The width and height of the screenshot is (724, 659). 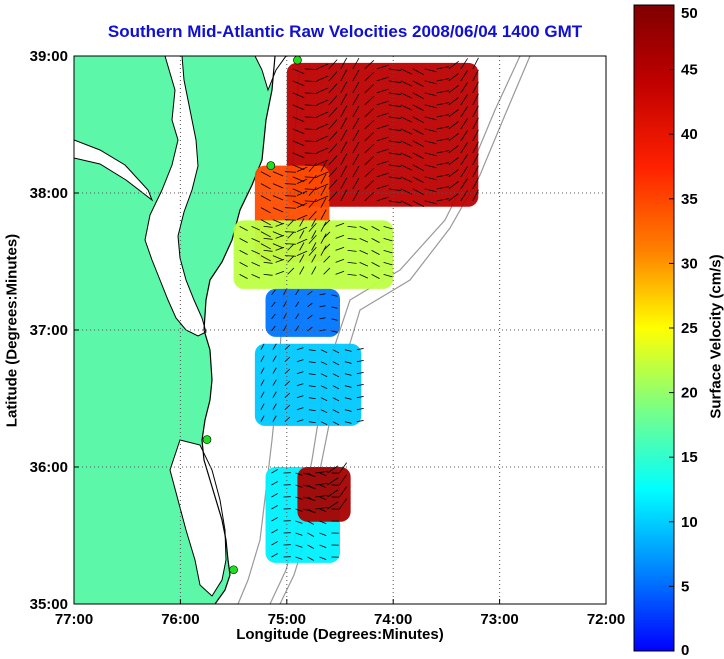 What do you see at coordinates (654, 328) in the screenshot?
I see `colorbar` at bounding box center [654, 328].